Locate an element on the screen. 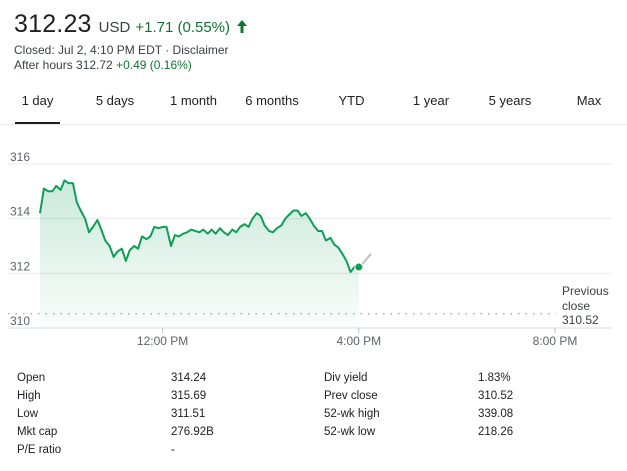  tabs-divider is located at coordinates (313, 124).